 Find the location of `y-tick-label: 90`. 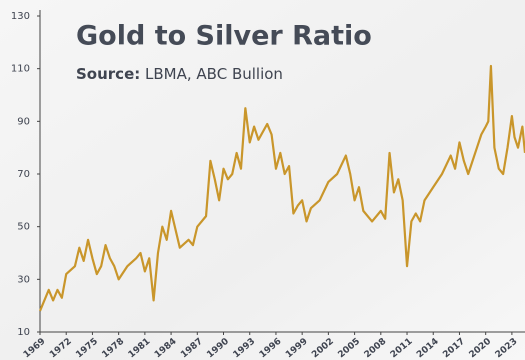

y-tick-label: 90 is located at coordinates (23, 121).